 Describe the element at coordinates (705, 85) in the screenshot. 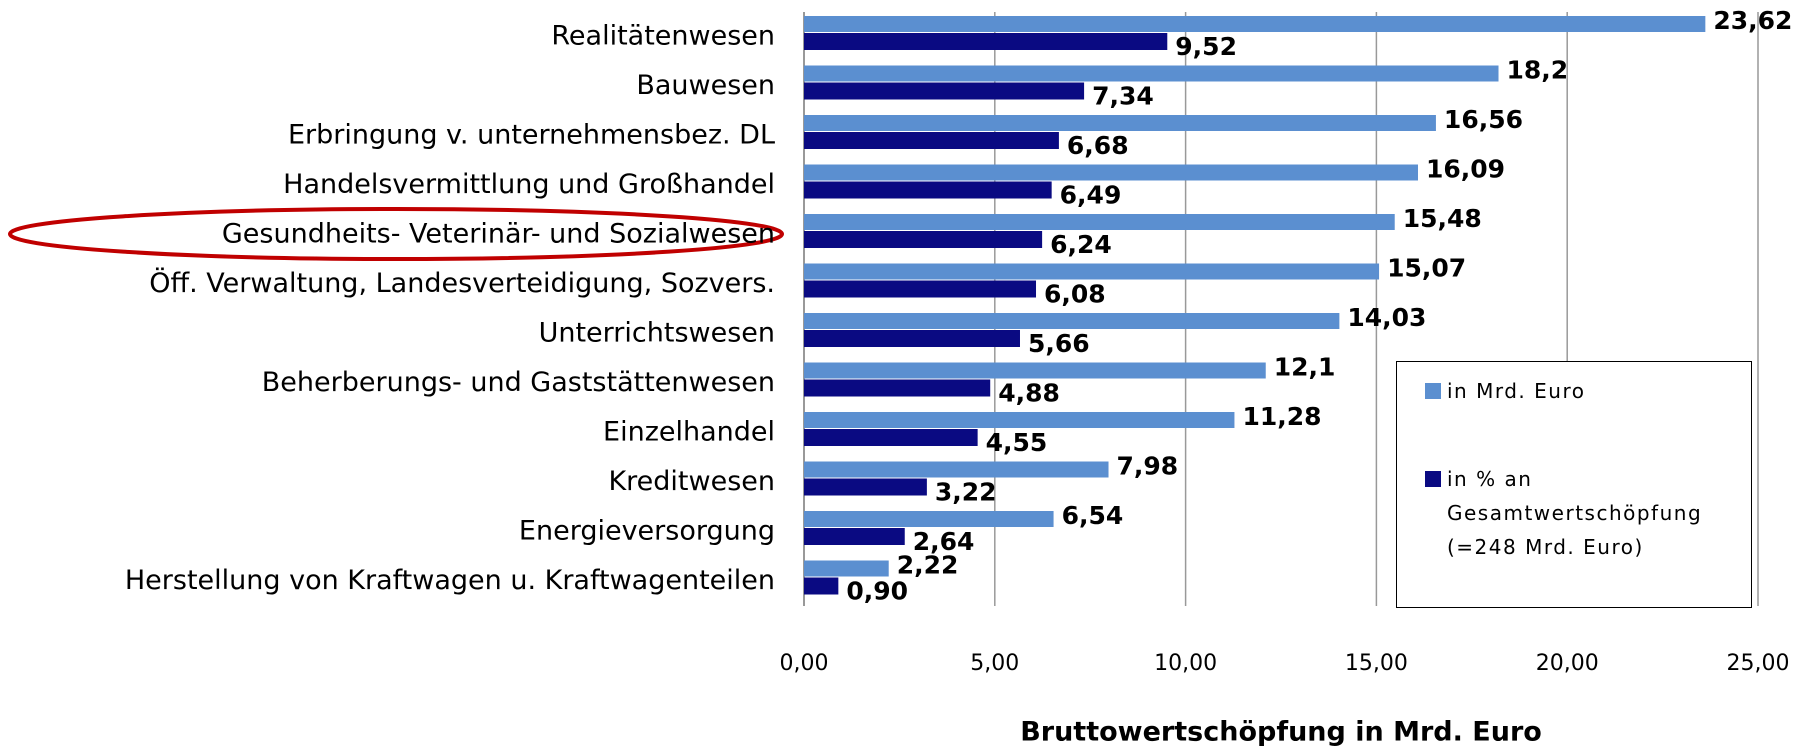

I see `y-tick-label: Bauwesen` at that location.